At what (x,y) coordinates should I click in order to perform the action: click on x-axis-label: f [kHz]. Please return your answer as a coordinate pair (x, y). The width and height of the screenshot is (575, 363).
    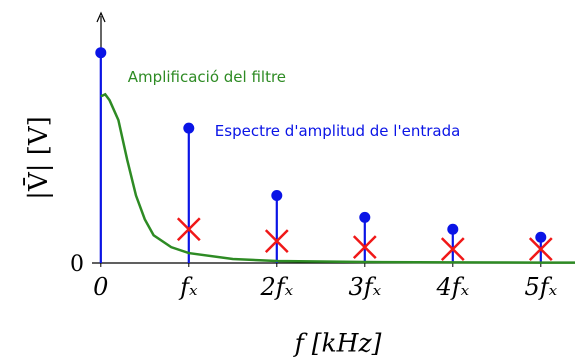
    Looking at the image, I should click on (337, 343).